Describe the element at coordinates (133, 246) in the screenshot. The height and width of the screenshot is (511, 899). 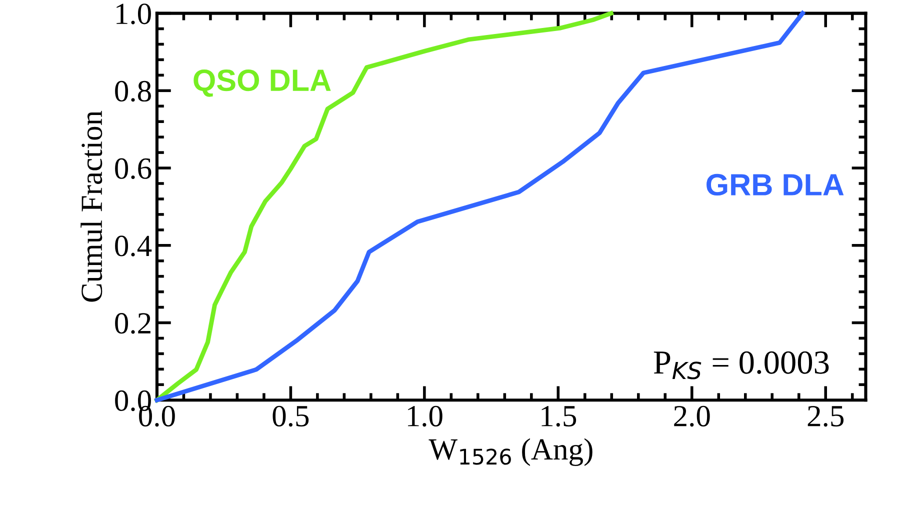
I see `y-tick-label: 0.4` at that location.